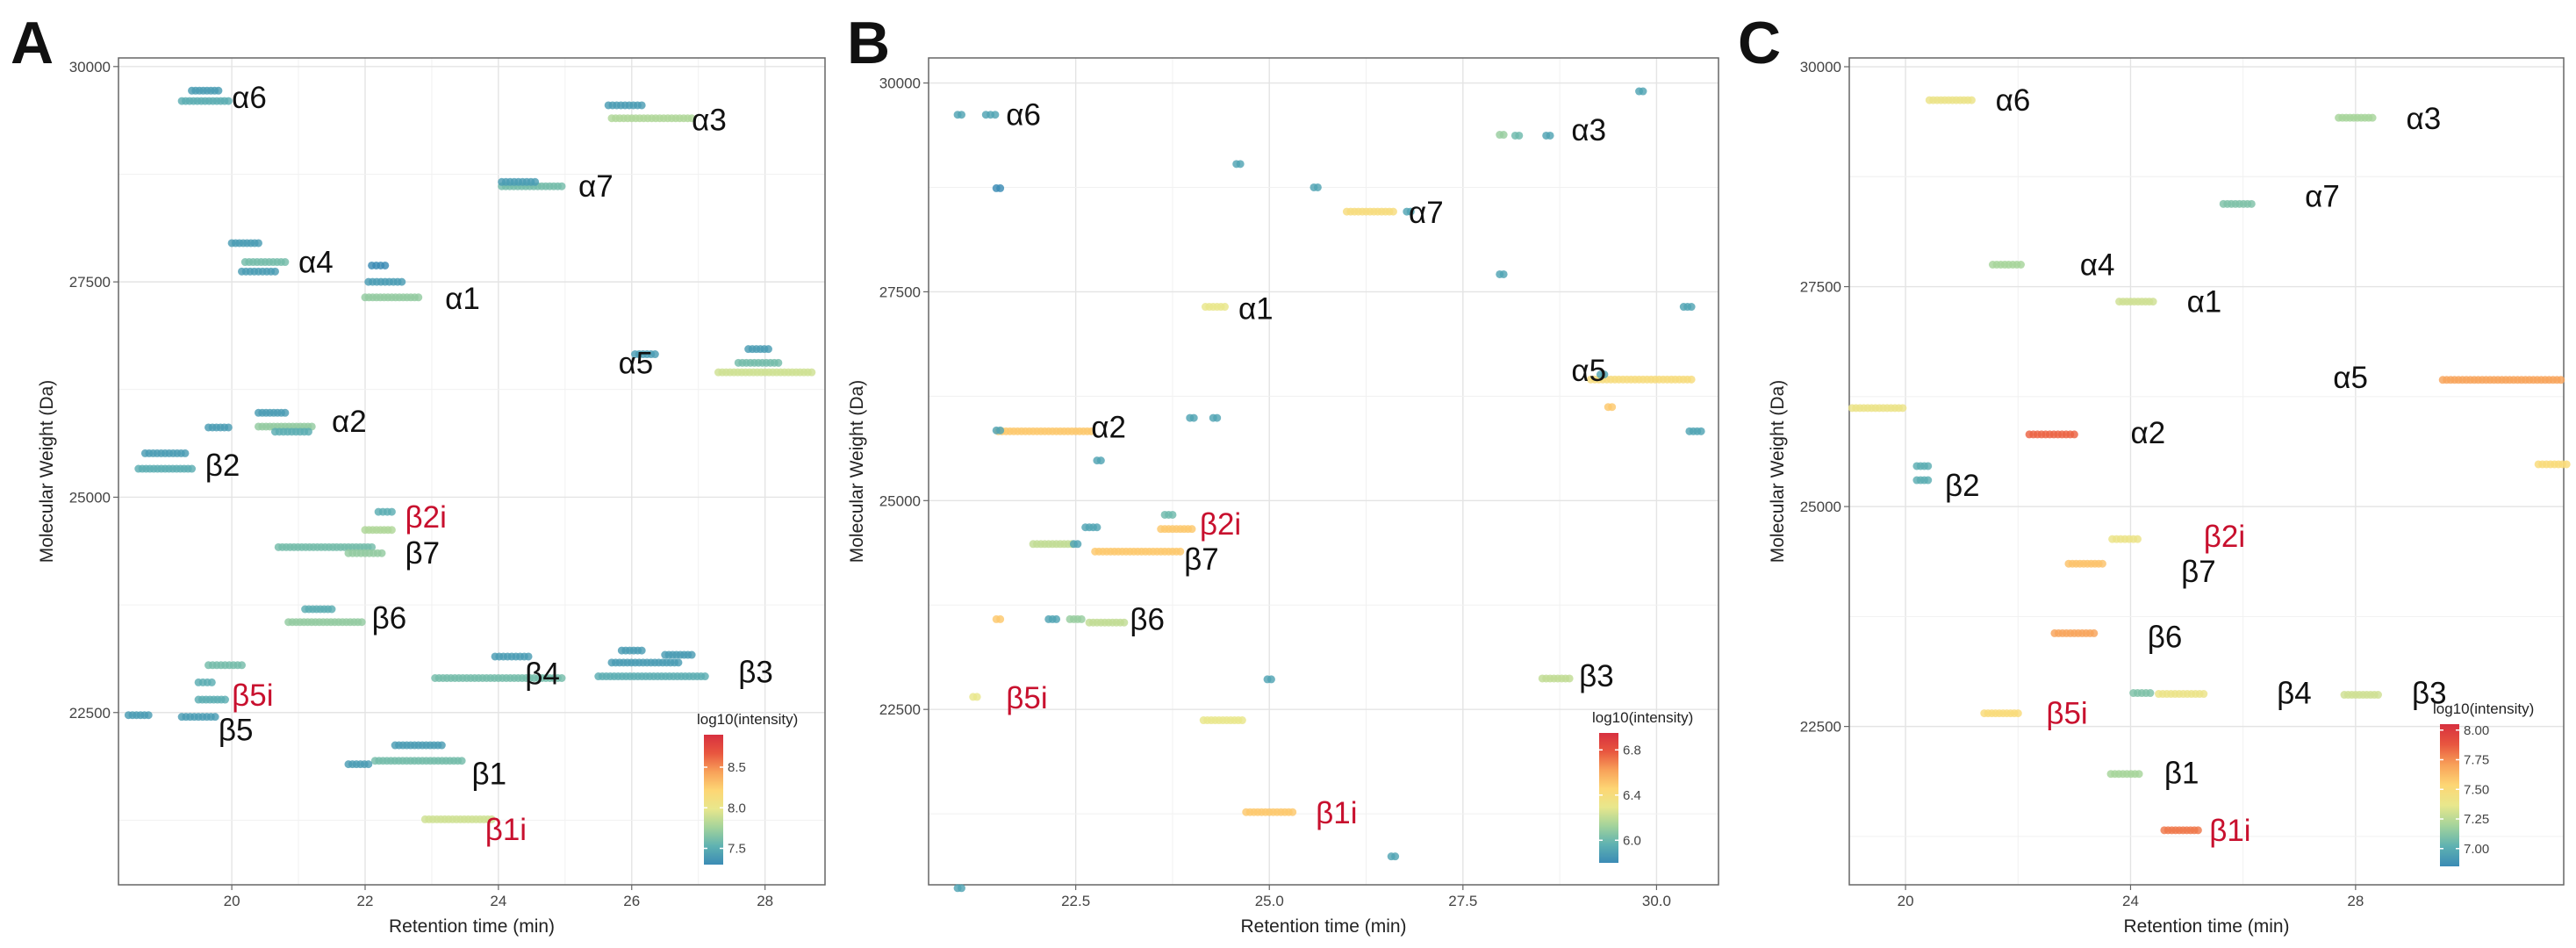  What do you see at coordinates (365, 901) in the screenshot?
I see `x-tick-label: 22` at bounding box center [365, 901].